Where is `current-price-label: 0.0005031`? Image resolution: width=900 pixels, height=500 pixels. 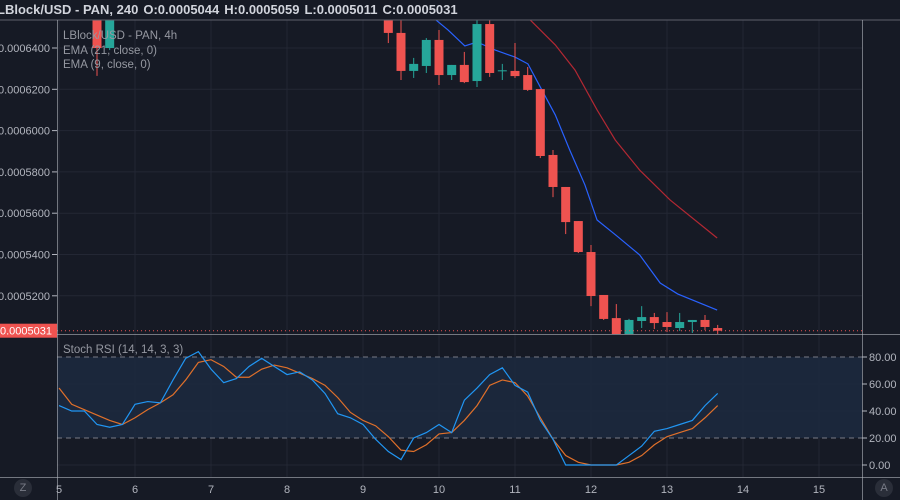
current-price-label: 0.0005031 is located at coordinates (26, 332).